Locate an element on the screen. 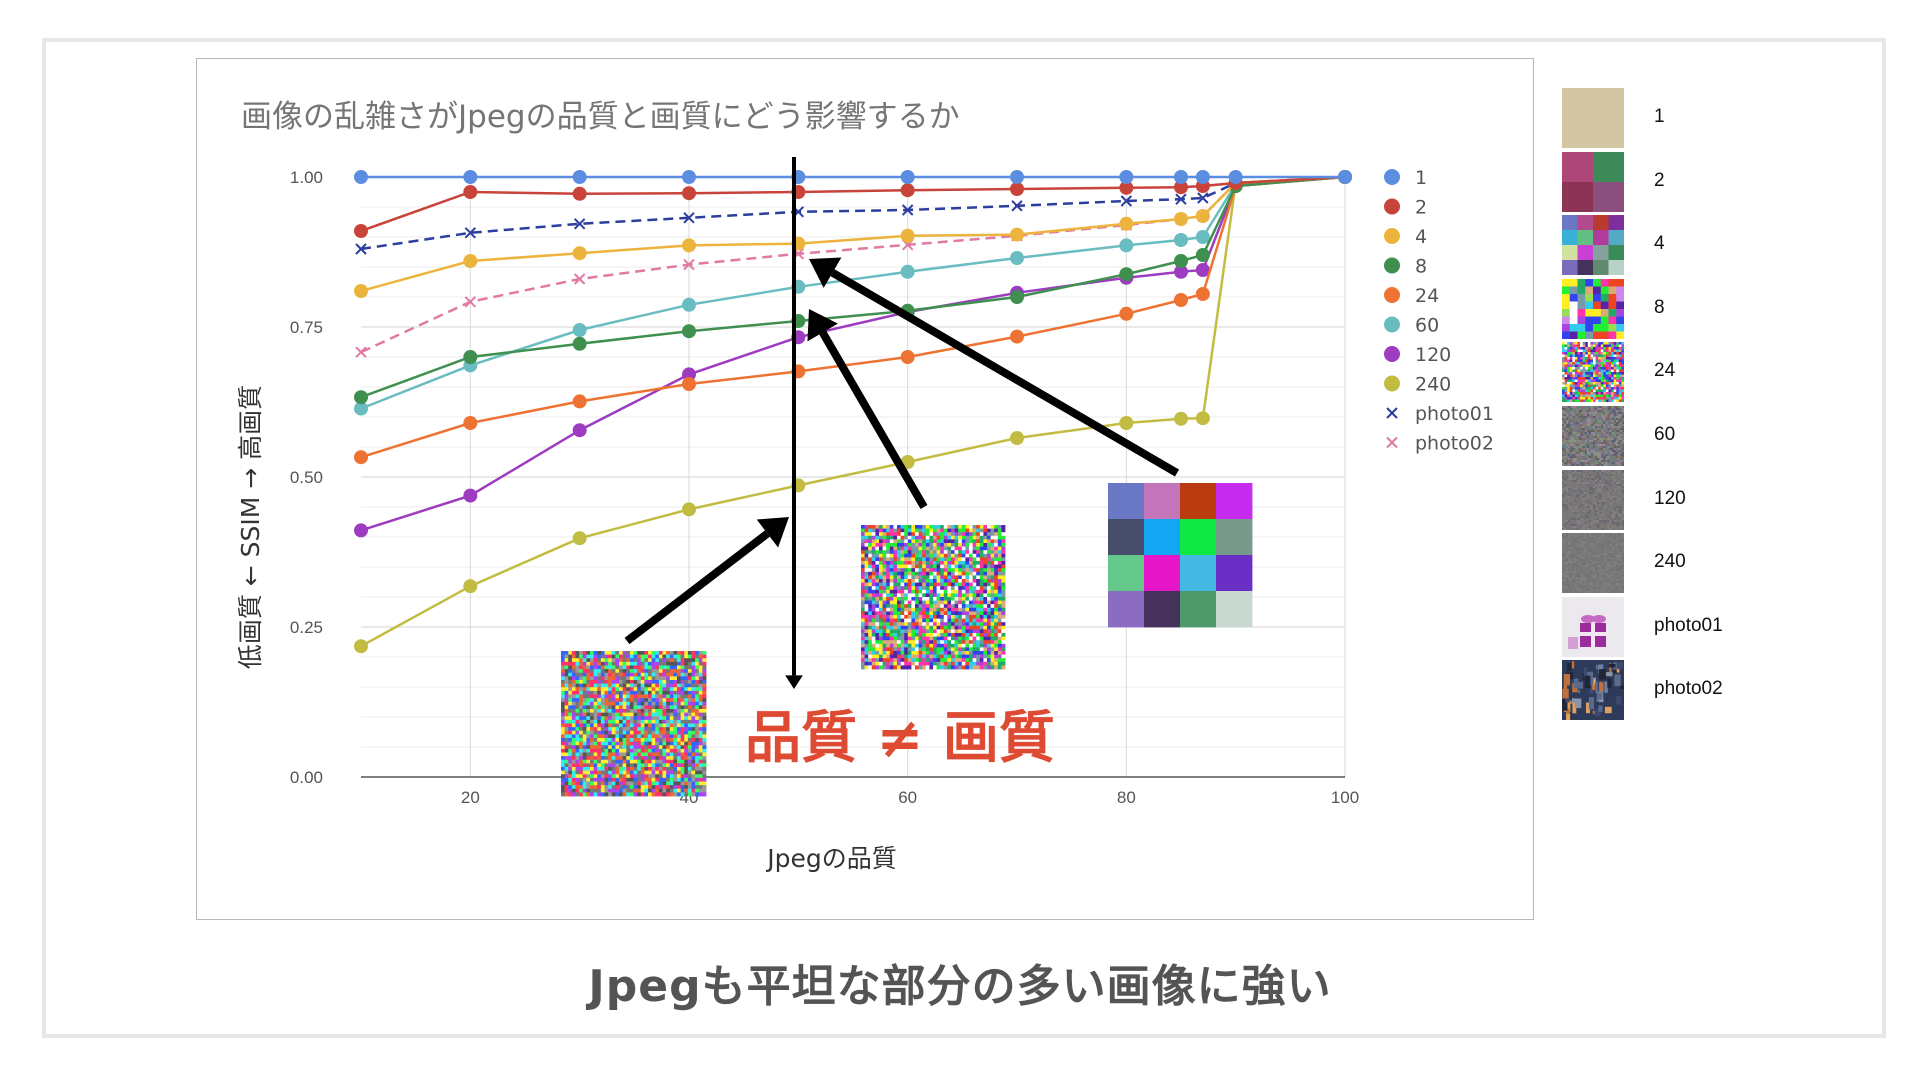 Image resolution: width=1920 pixels, height=1080 pixels. legend-item-photo02: photo02 is located at coordinates (1440, 444).